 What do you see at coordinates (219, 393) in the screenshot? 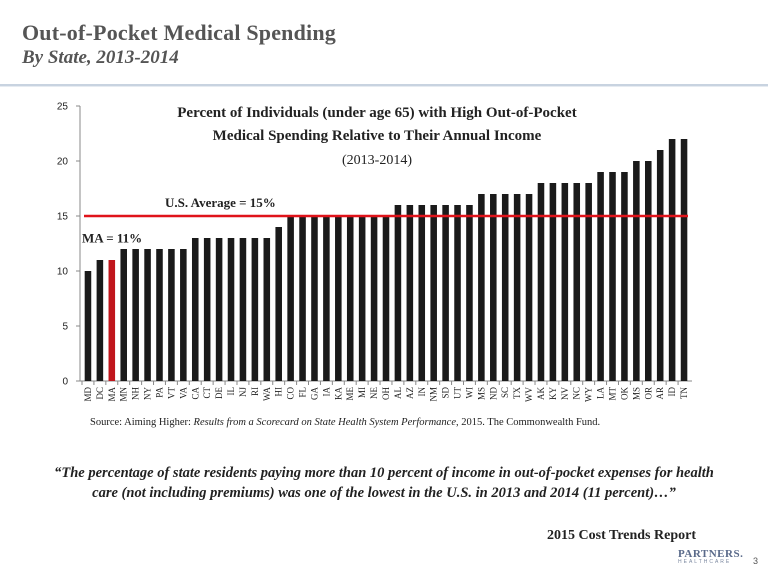
I see `x-tick-label: DE` at bounding box center [219, 393].